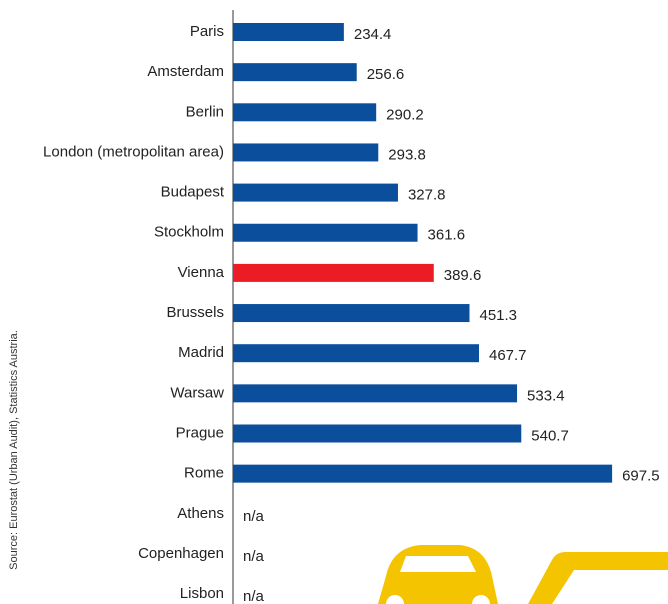 The height and width of the screenshot is (604, 668). Describe the element at coordinates (204, 473) in the screenshot. I see `category-label: Rome` at that location.